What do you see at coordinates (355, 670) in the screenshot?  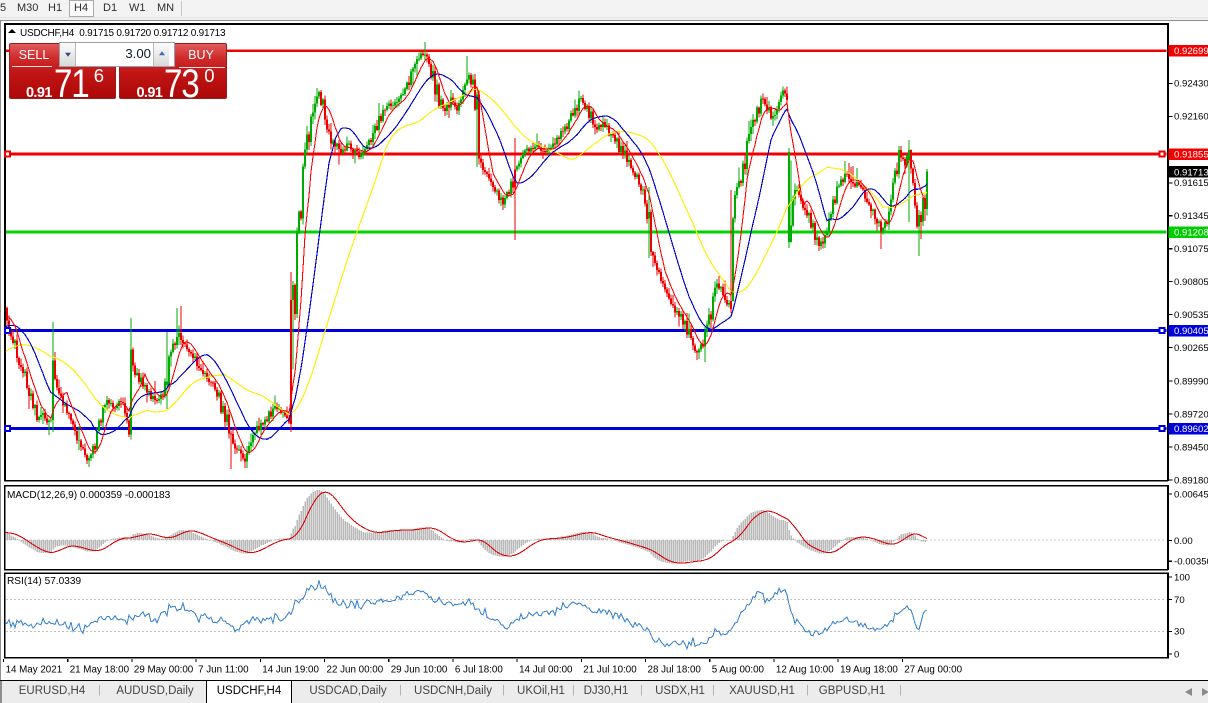 I see `svg-text: 22 Jun 00:00` at bounding box center [355, 670].